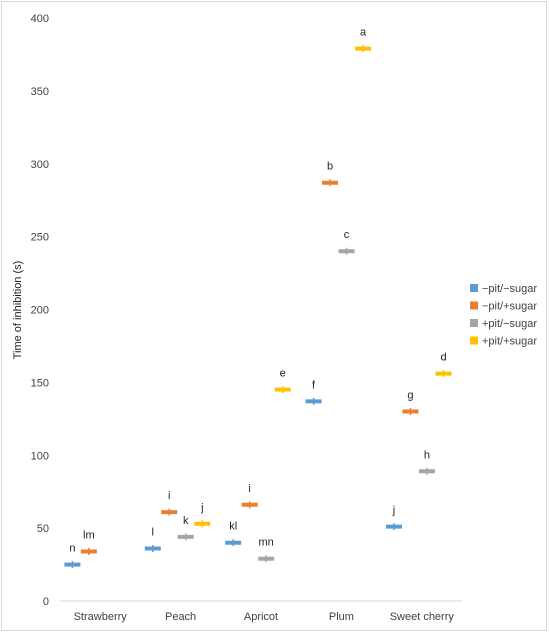 This screenshot has width=550, height=634. Describe the element at coordinates (43, 529) in the screenshot. I see `y-tick-label: 50` at that location.